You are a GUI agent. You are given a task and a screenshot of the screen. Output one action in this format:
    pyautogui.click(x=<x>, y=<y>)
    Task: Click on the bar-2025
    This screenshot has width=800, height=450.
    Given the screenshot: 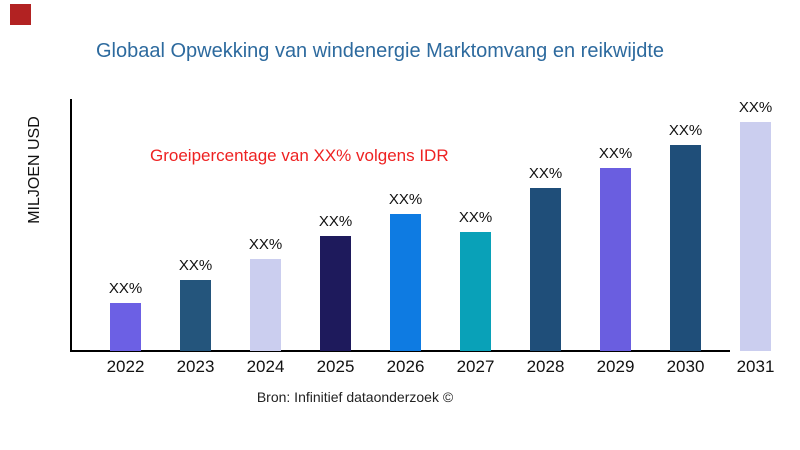 What is the action you would take?
    pyautogui.click(x=335, y=293)
    